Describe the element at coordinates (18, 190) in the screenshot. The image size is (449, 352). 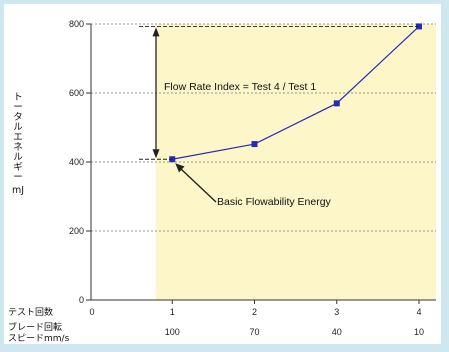
I see `y-axis-label-char: mJ` at that location.